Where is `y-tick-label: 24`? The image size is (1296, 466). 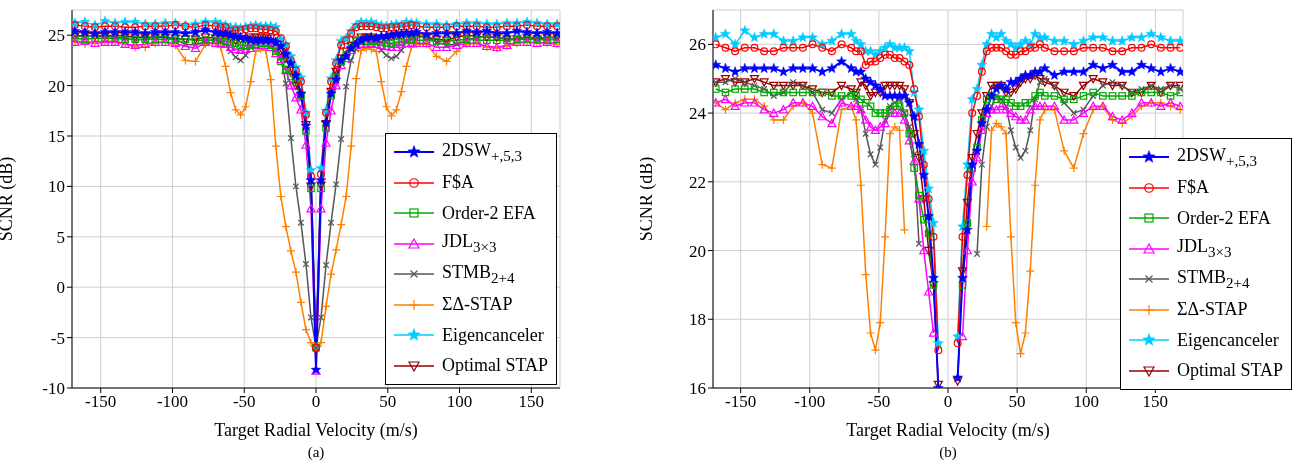 y-tick-label: 24 is located at coordinates (698, 114).